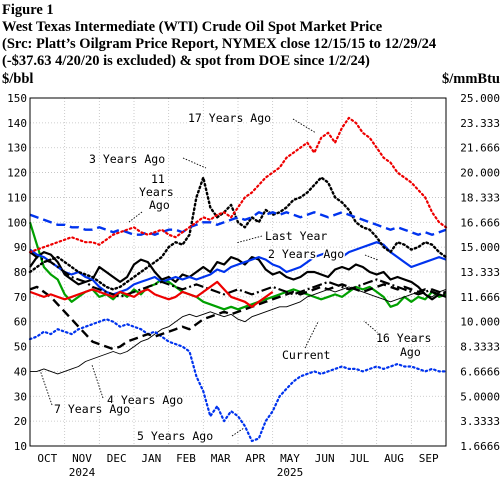  I want to click on annotation-label: 2 Years Ago, so click(306, 254).